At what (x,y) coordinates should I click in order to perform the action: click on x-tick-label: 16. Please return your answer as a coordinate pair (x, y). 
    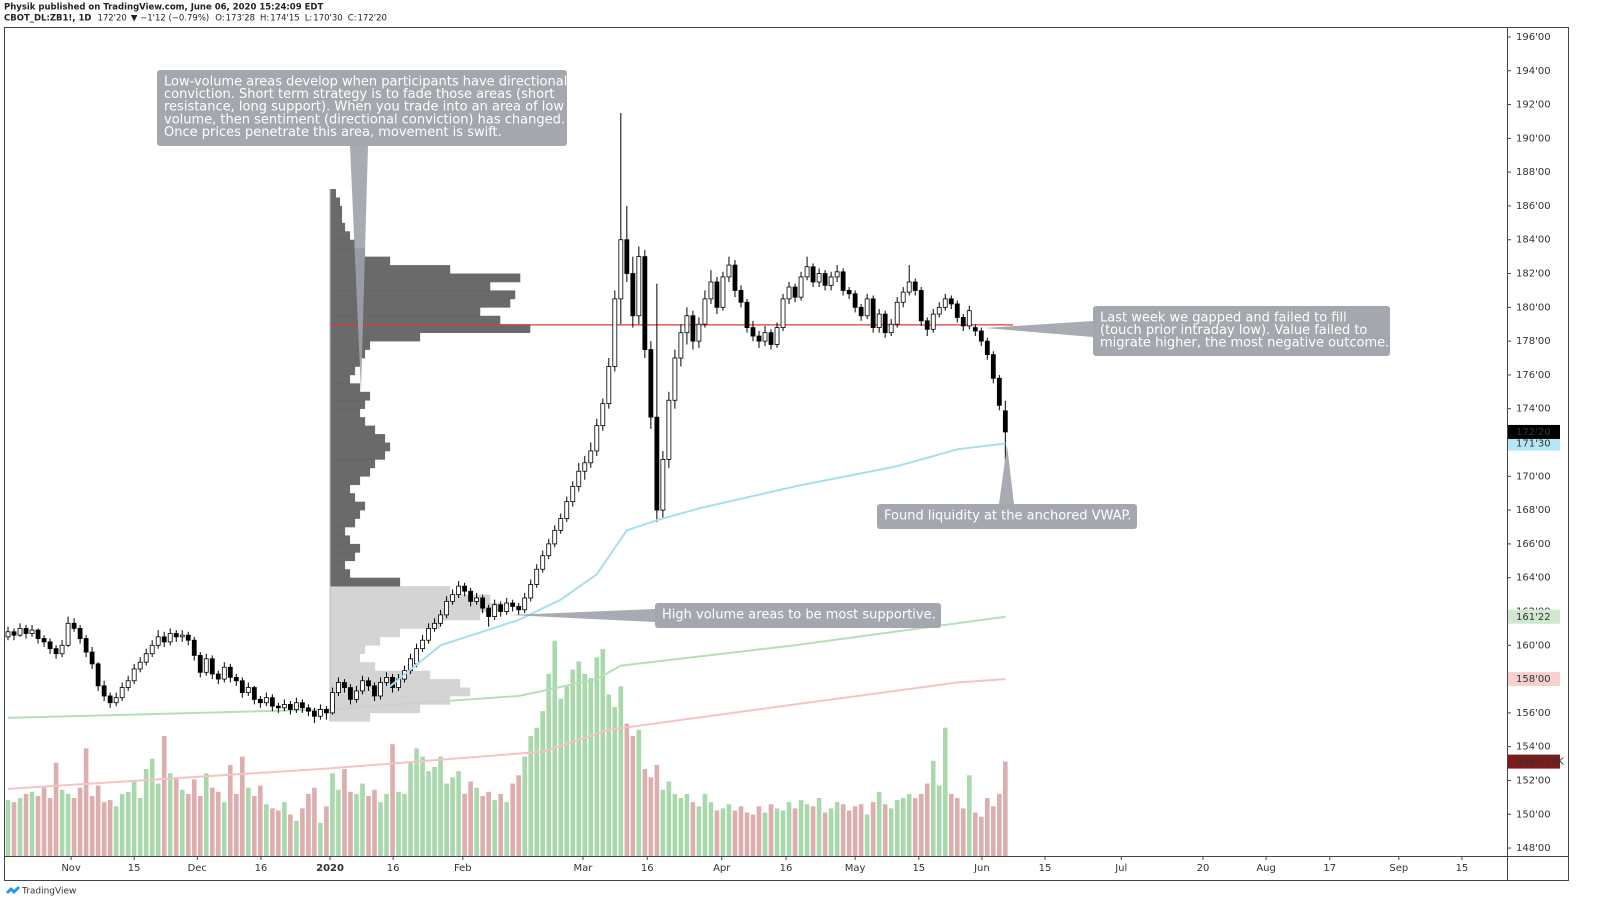
    Looking at the image, I should click on (647, 868).